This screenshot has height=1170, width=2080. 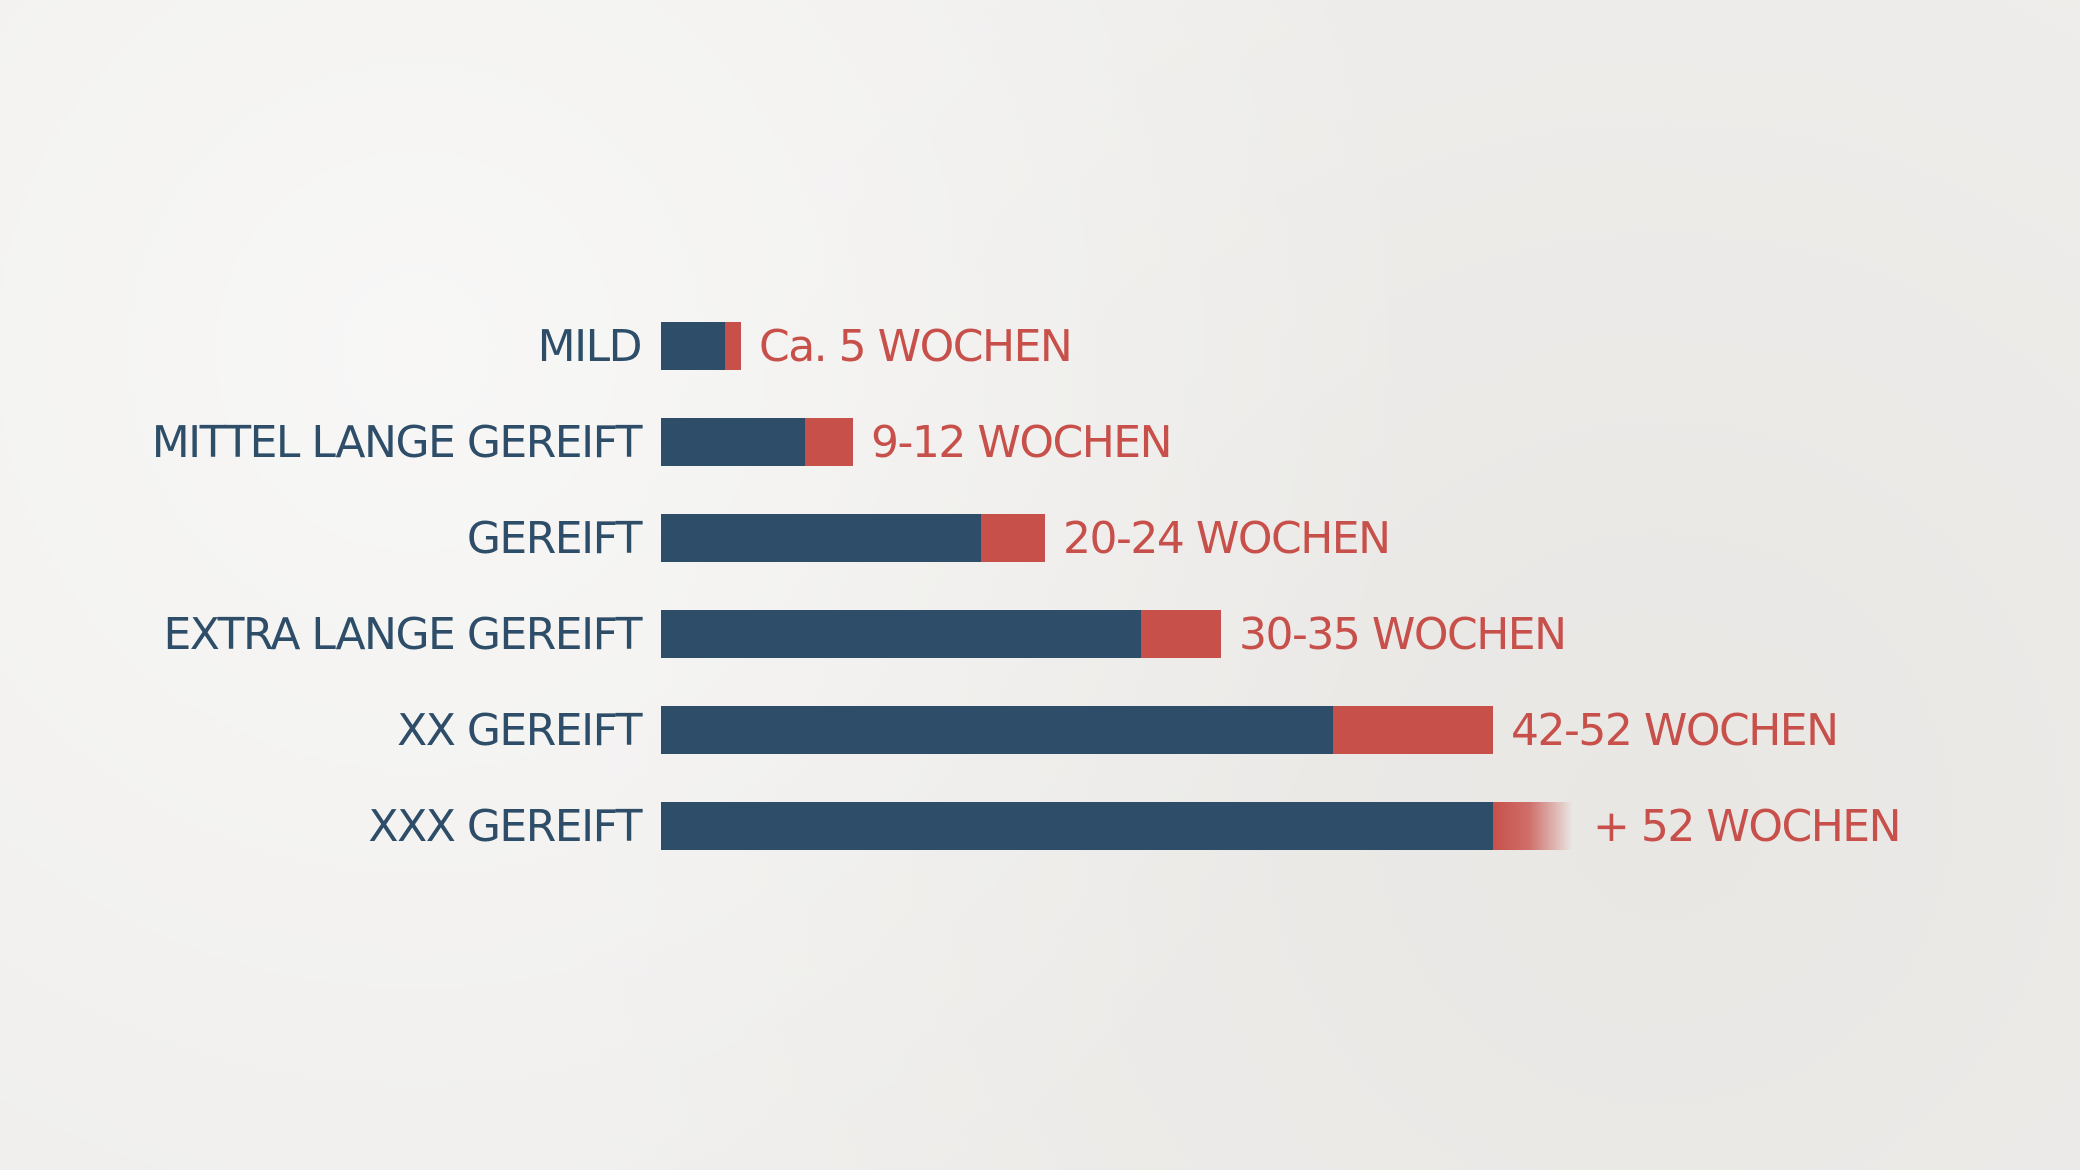 I want to click on bar-row: MILD Ca. 5 WOCHEN, so click(x=805, y=346).